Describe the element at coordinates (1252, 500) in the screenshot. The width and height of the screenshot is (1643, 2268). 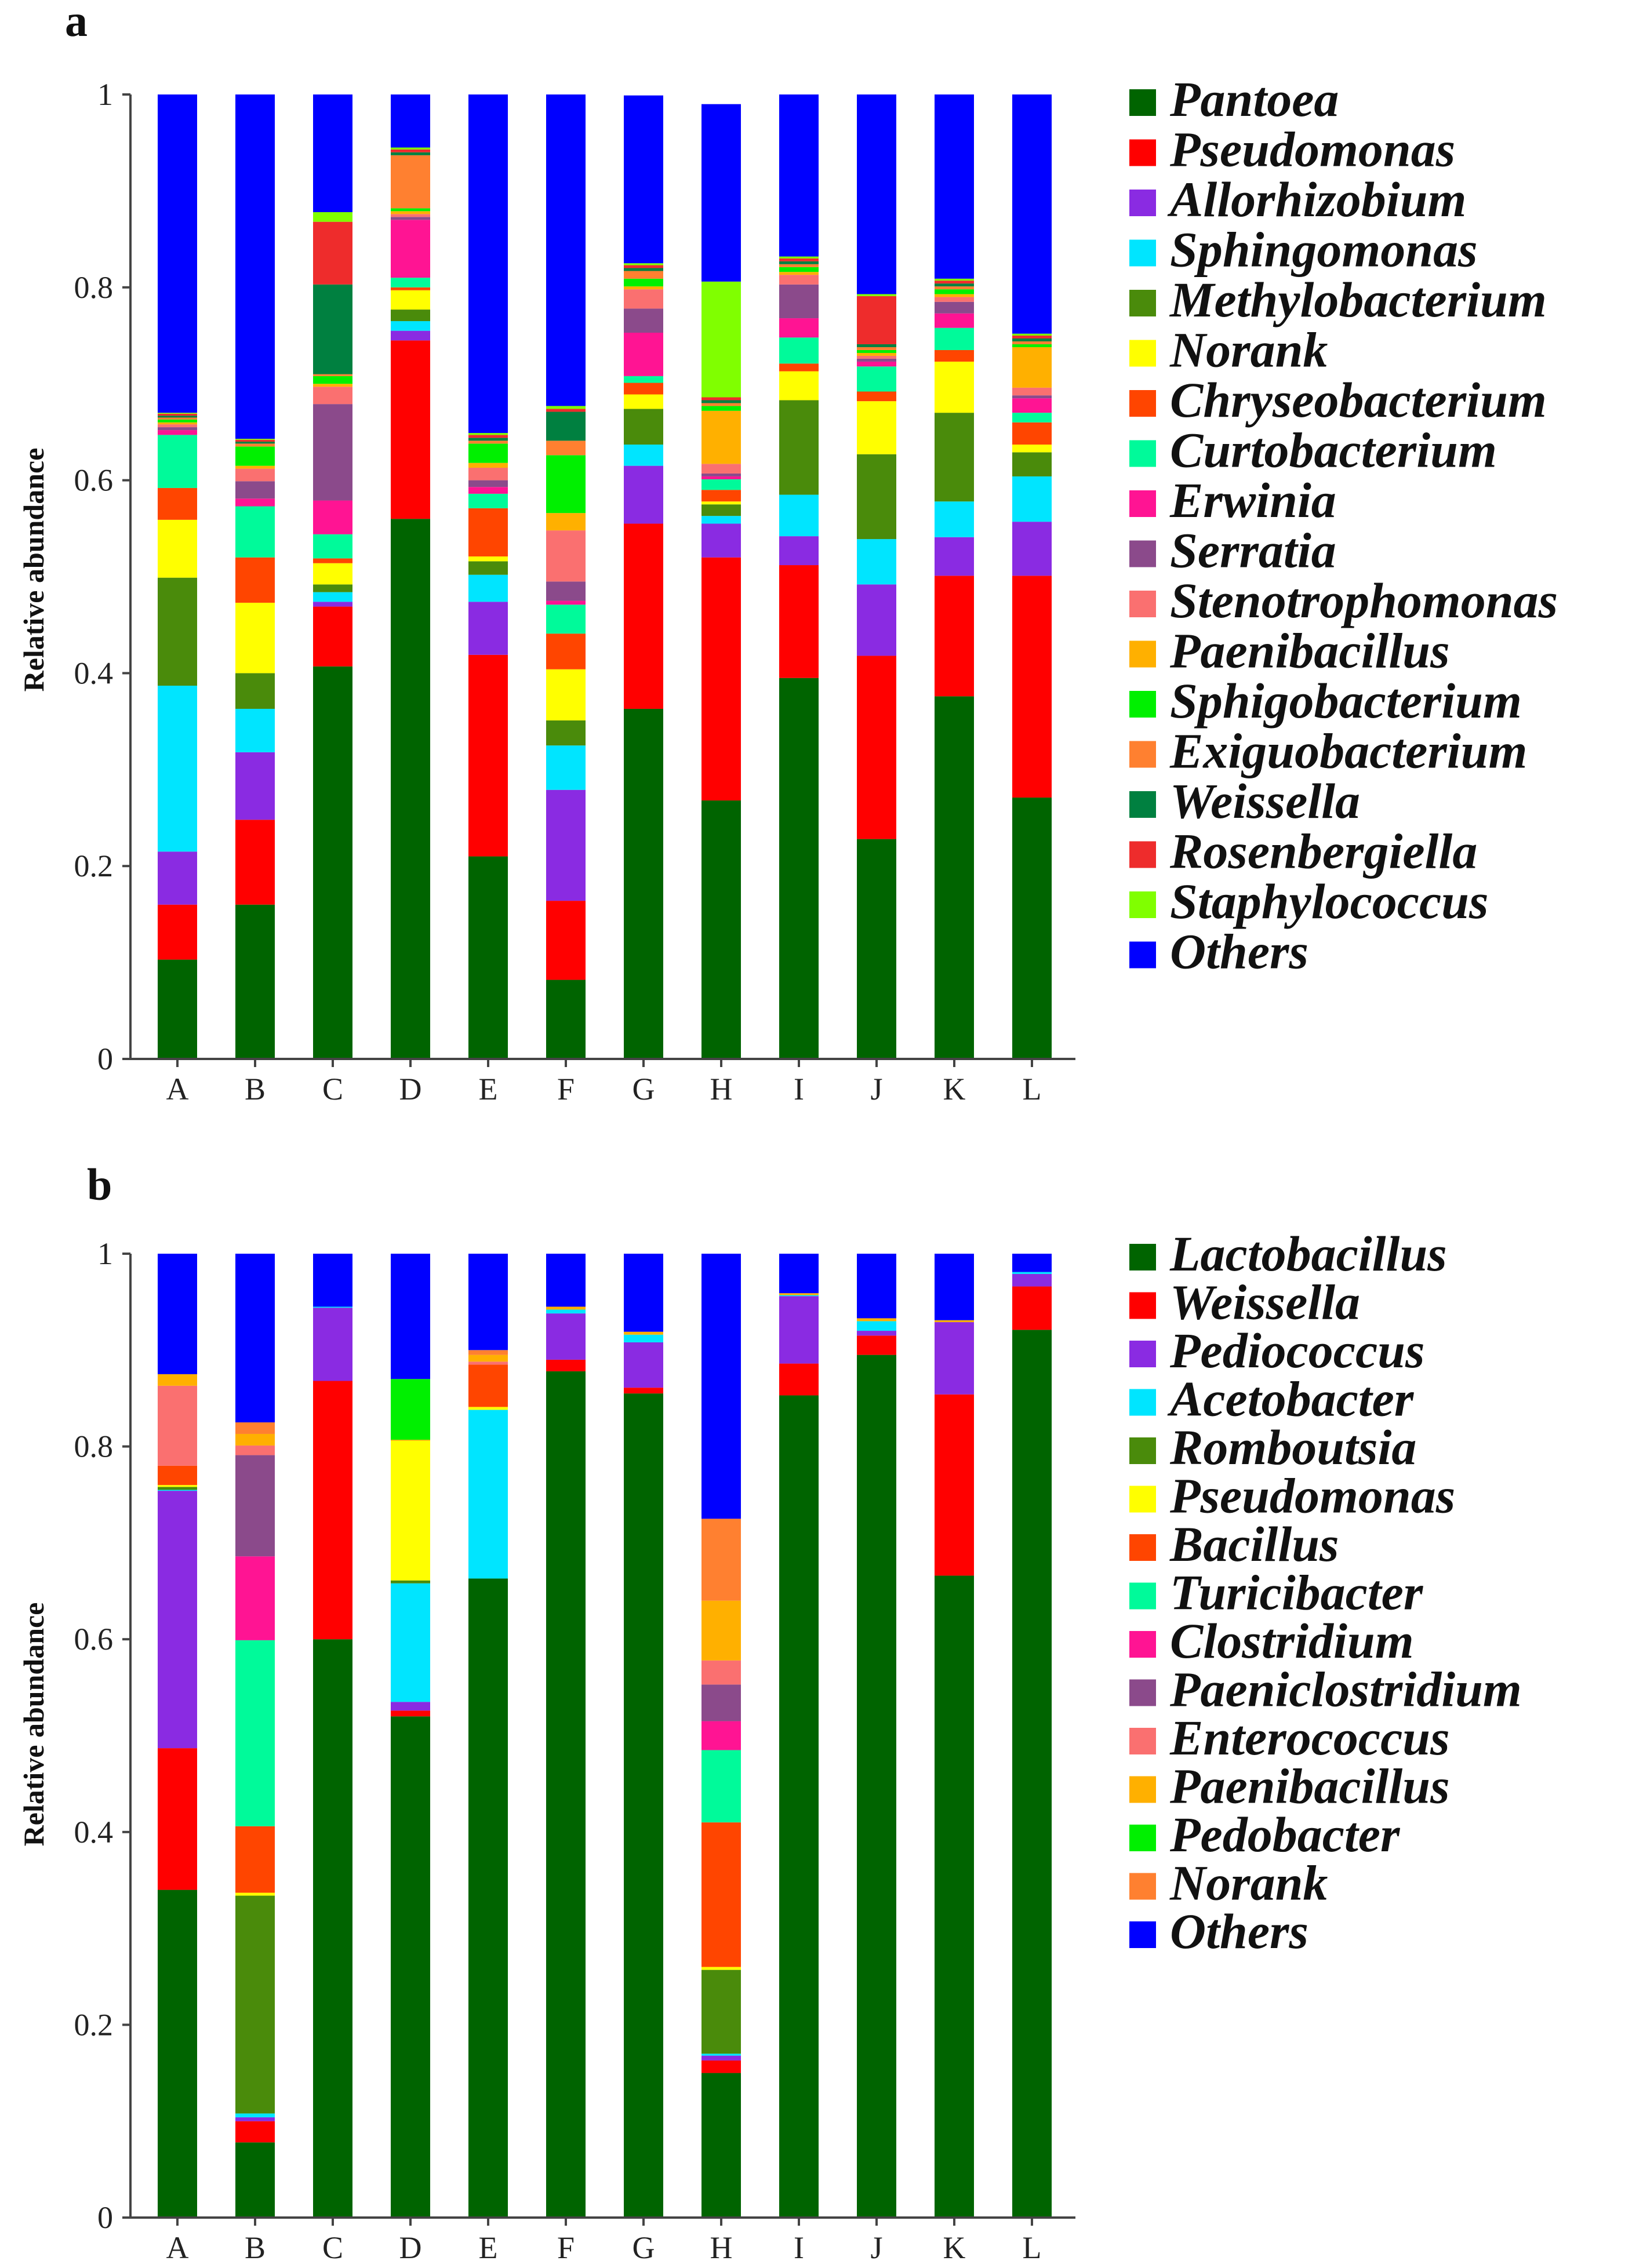
I see `legend-label: Erwinia` at that location.